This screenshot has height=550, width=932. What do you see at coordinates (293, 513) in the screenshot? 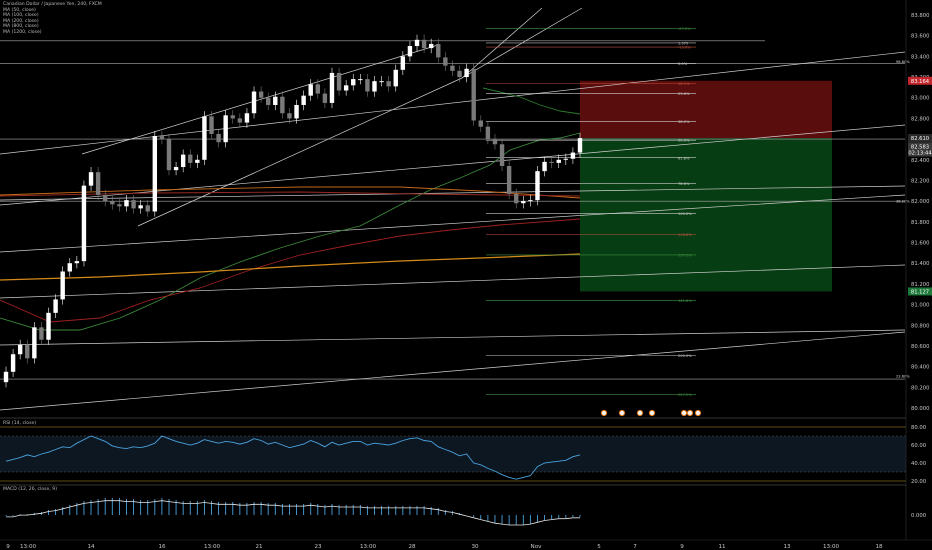
I see `macd-signal-line` at bounding box center [293, 513].